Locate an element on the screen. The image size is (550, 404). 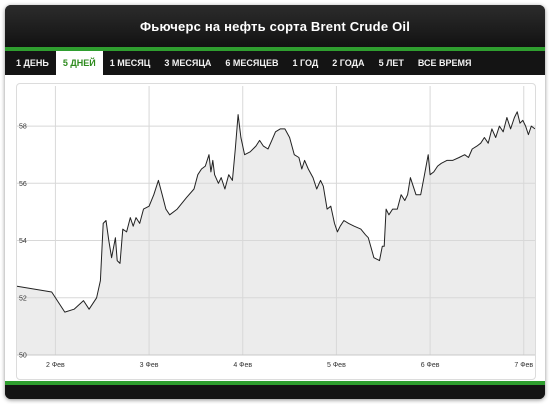
tab-all-time: ВСЕ ВРЕМЯ is located at coordinates (444, 63).